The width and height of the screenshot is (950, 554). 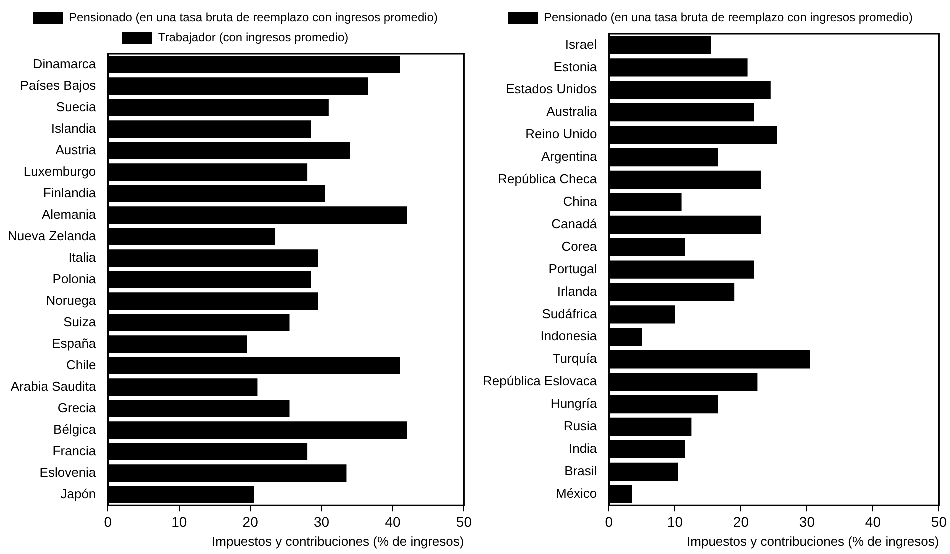 I want to click on y-tick-label: Finlandia, so click(x=70, y=192).